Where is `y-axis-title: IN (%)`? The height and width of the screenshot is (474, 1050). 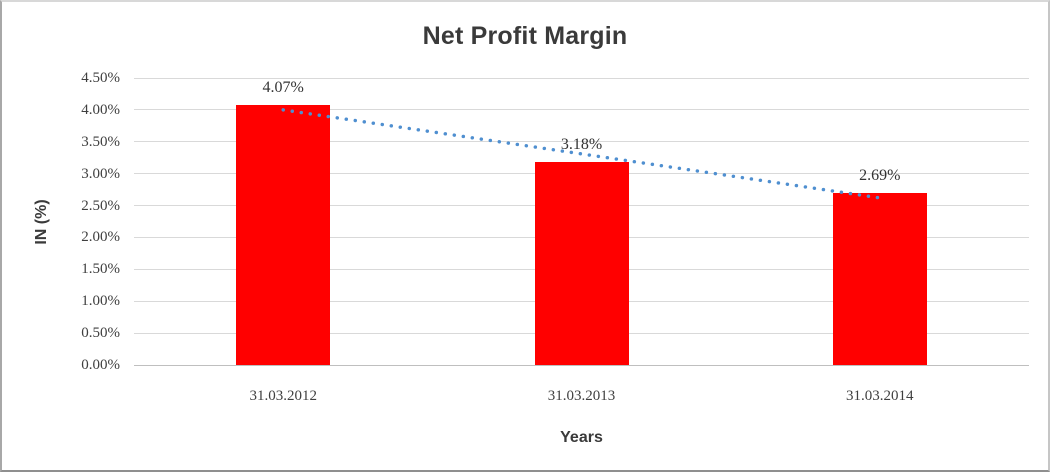 y-axis-title: IN (%) is located at coordinates (41, 222).